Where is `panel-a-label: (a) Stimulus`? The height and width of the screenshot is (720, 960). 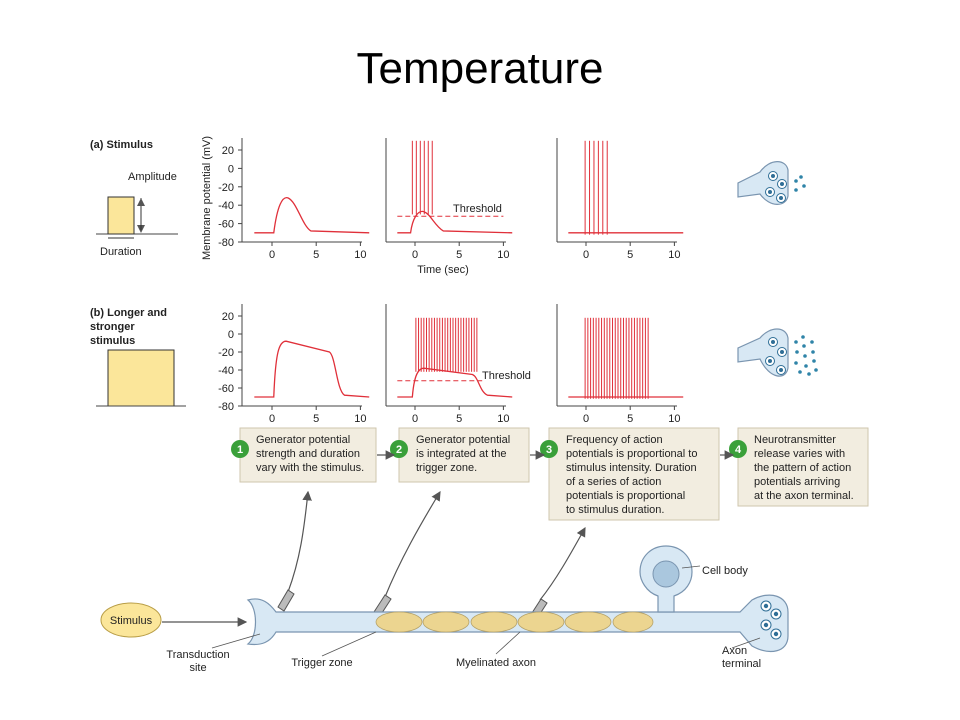 panel-a-label: (a) Stimulus is located at coordinates (121, 145).